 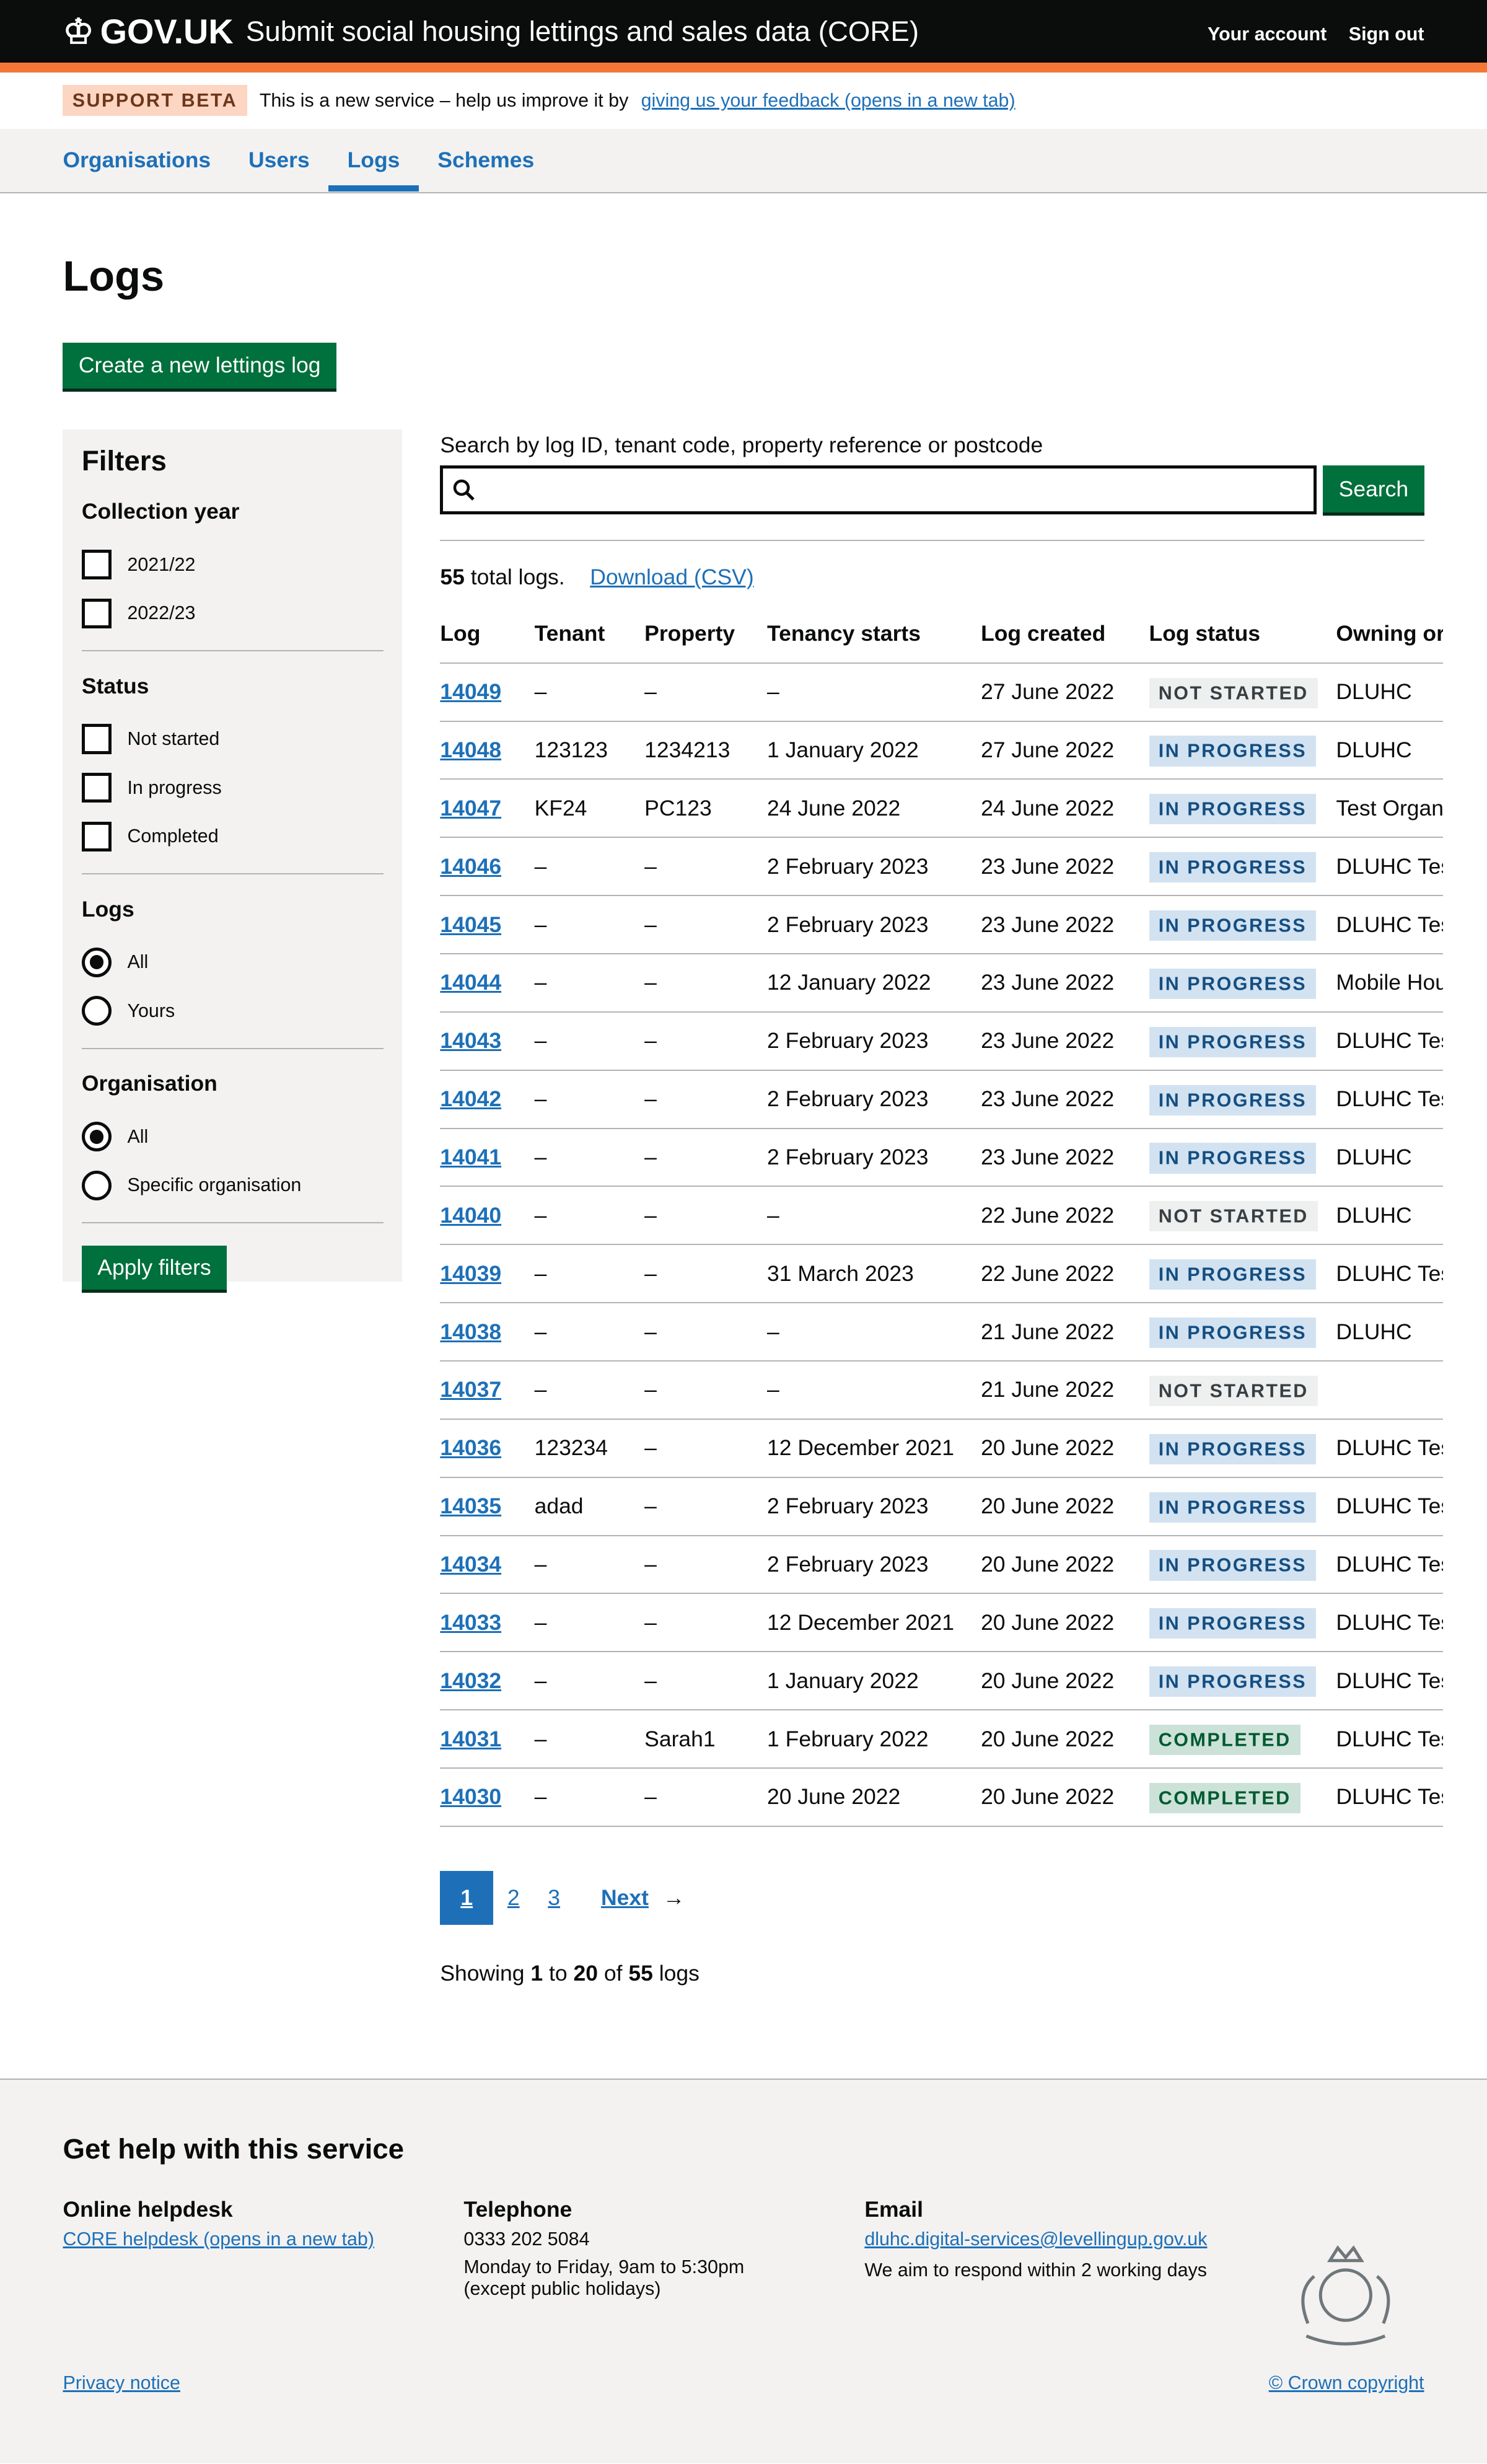 I want to click on pagination: 1 2 3 Next →, so click(x=942, y=1897).